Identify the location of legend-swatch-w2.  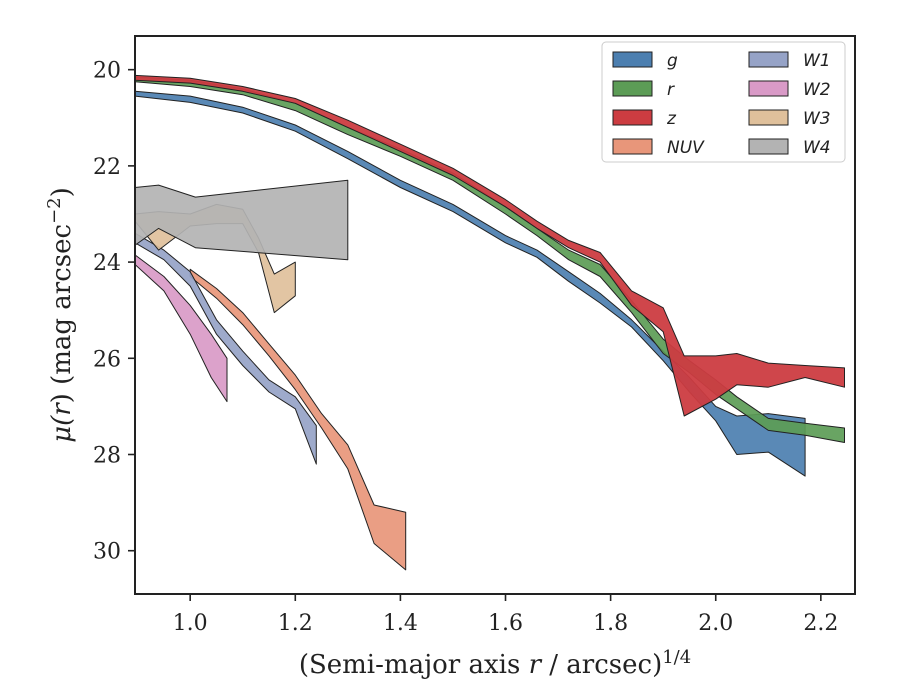
(768, 88).